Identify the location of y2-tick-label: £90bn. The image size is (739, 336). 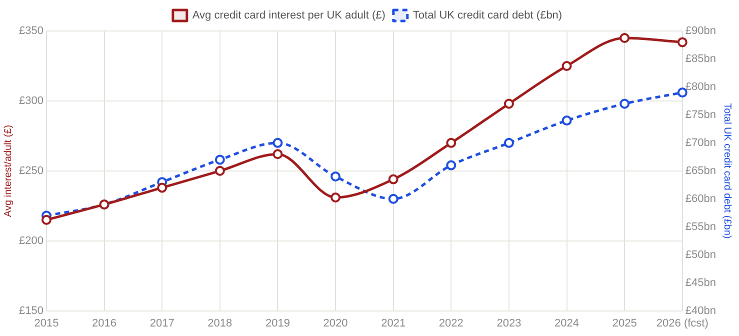
(700, 31).